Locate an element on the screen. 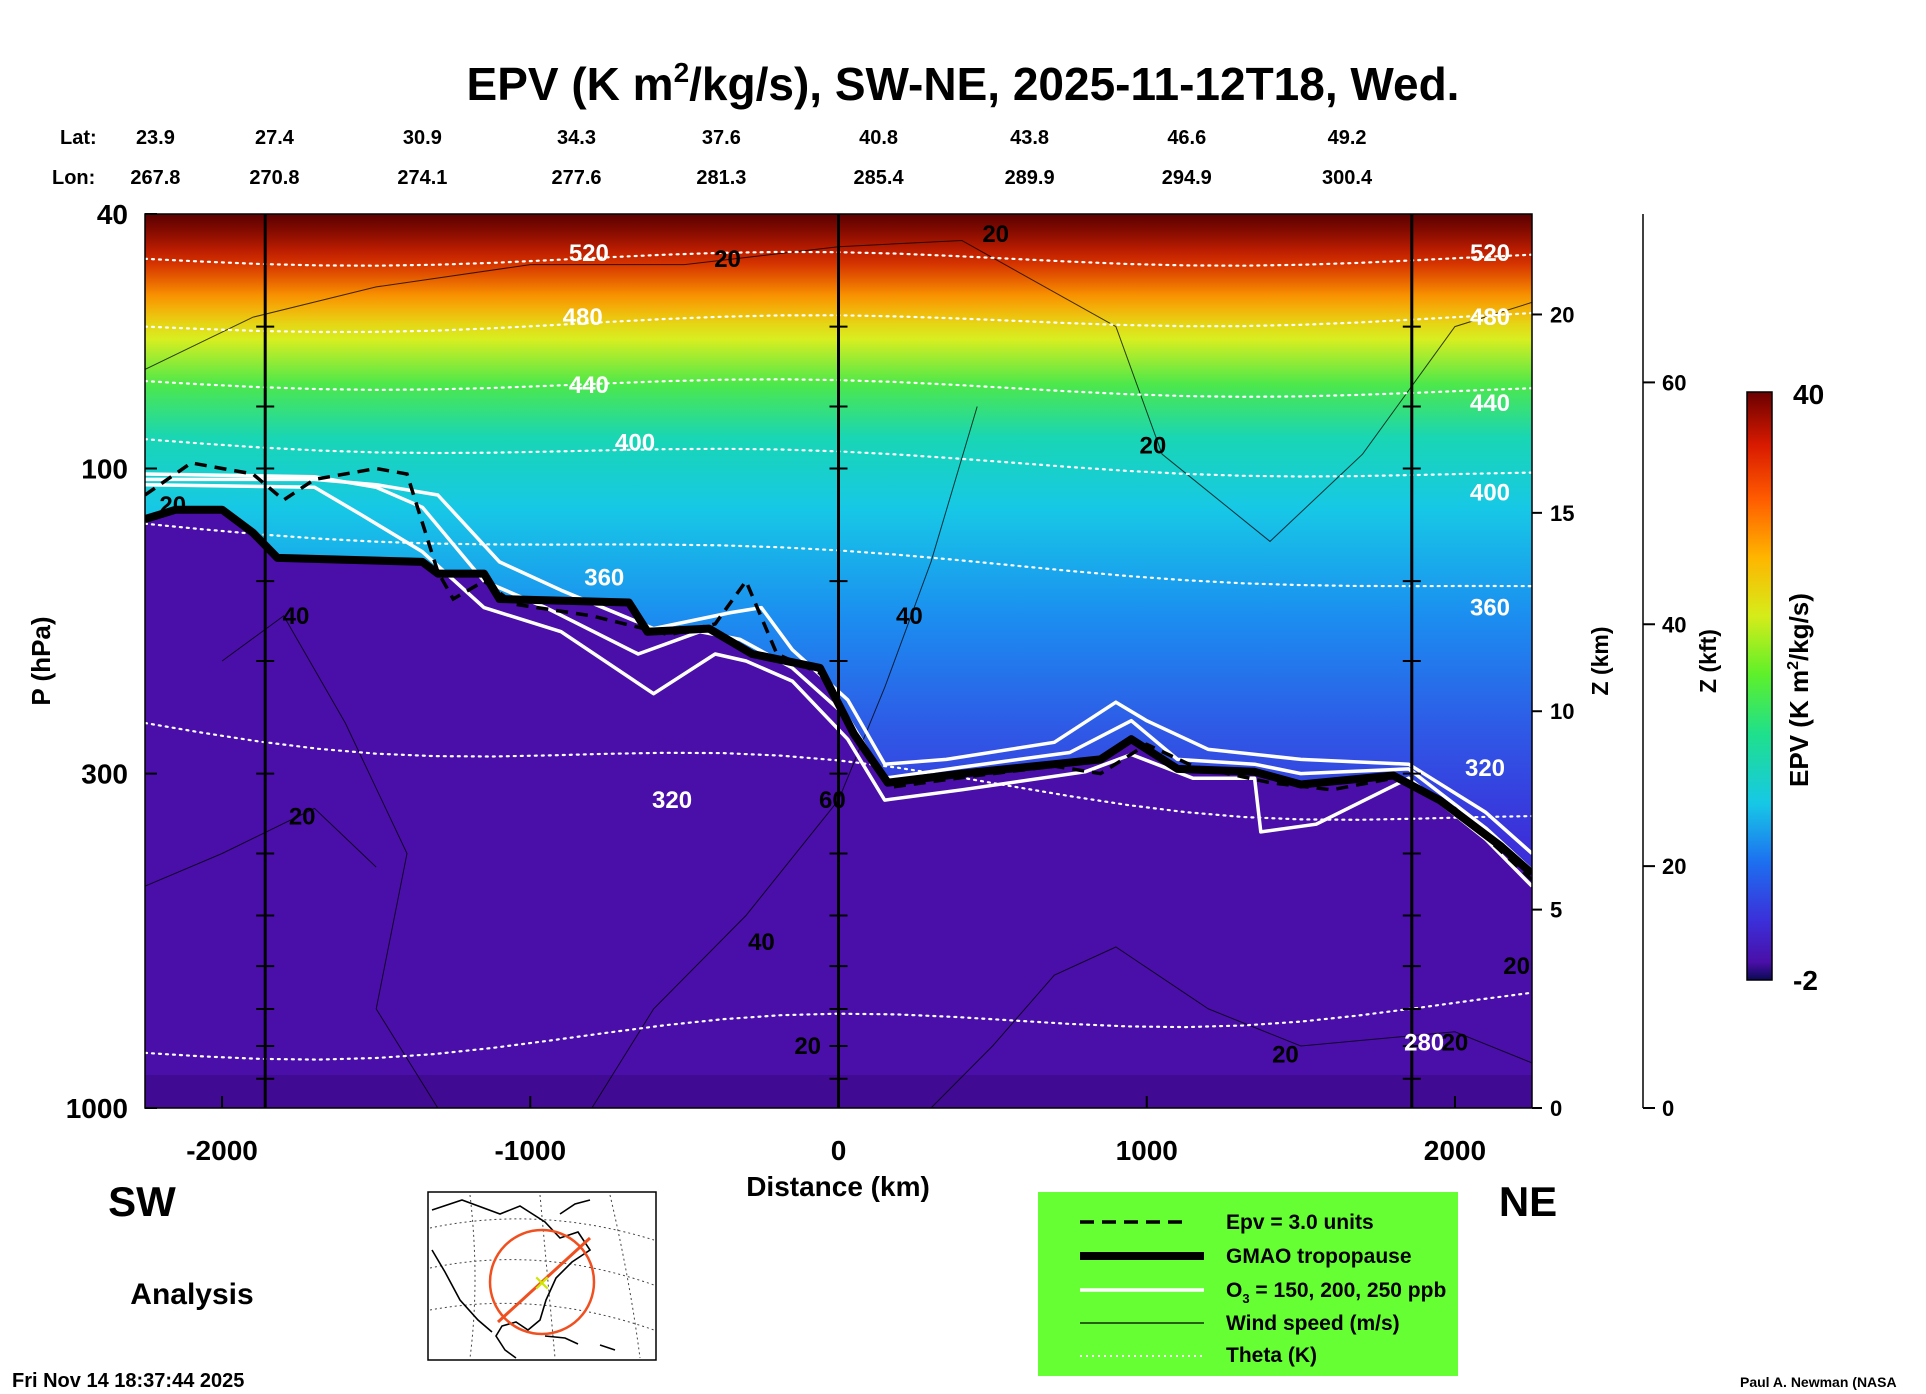 Image resolution: width=1926 pixels, height=1394 pixels. z-km-tick-label: 0 is located at coordinates (1556, 1108).